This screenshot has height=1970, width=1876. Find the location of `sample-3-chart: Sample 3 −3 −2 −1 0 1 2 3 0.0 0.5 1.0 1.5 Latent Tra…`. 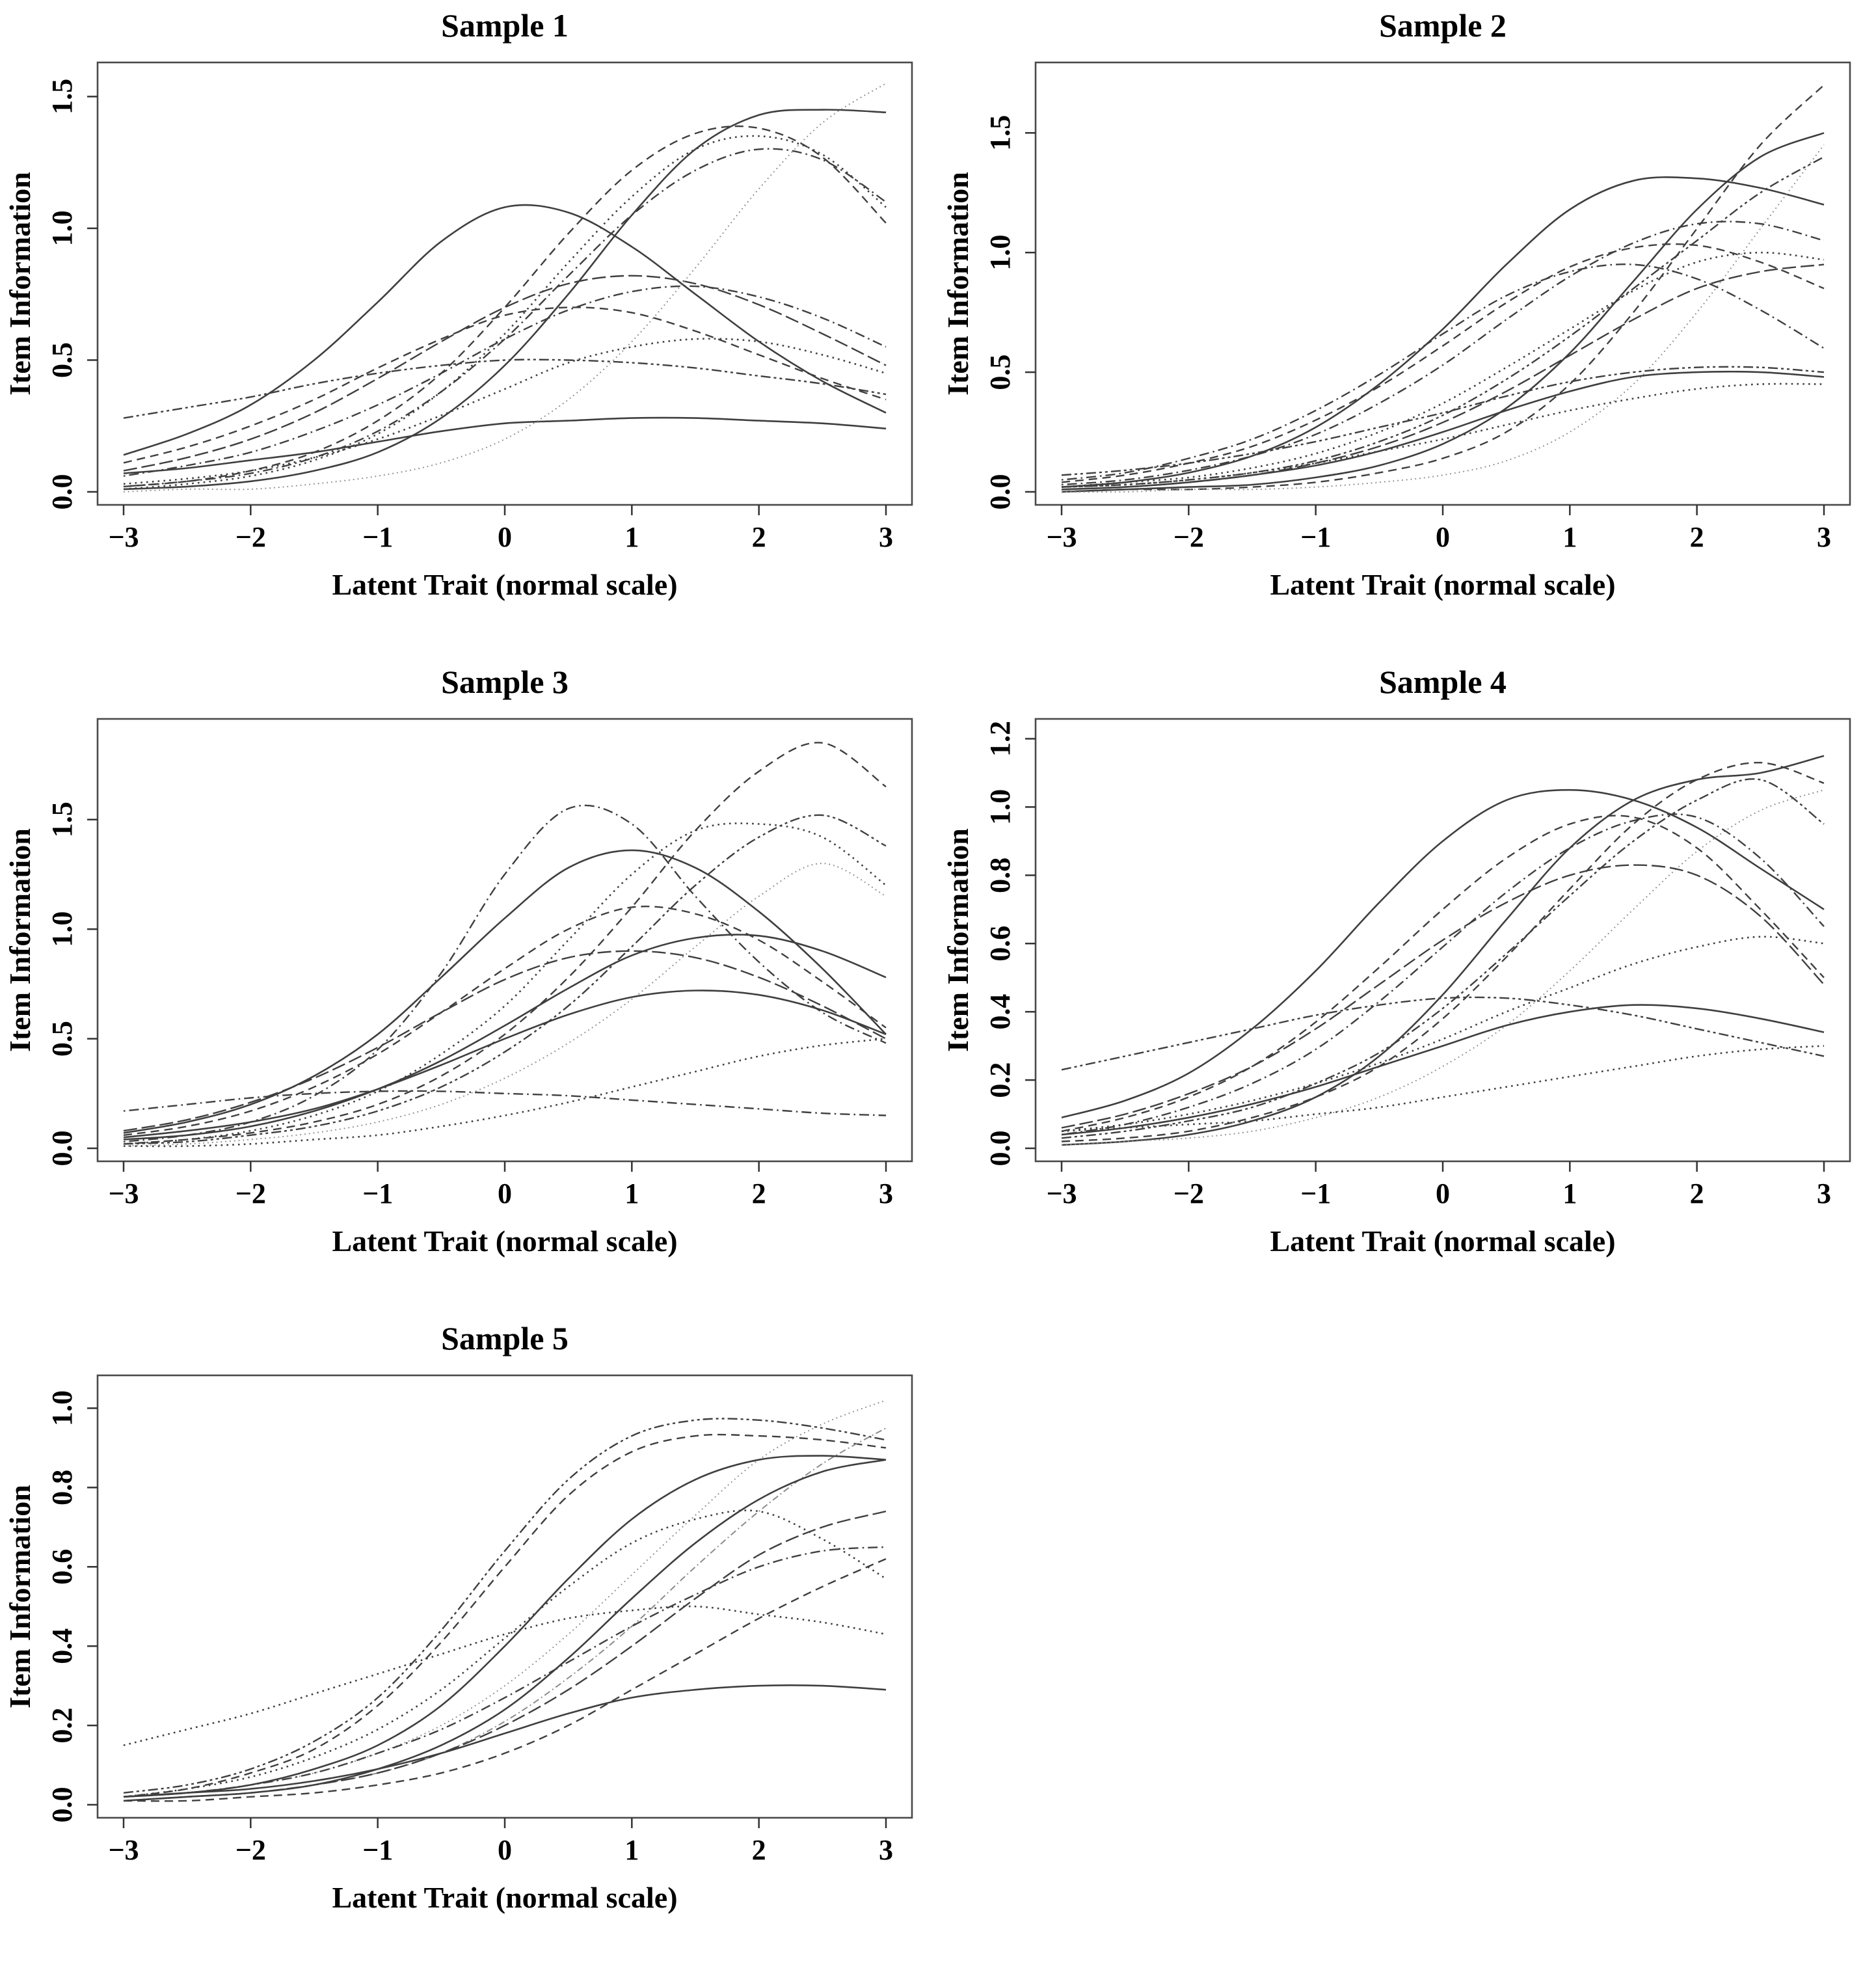

sample-3-chart: Sample 3 −3 −2 −1 0 1 2 3 0.0 0.5 1.0 1.5 Latent Tra… is located at coordinates (458, 961).